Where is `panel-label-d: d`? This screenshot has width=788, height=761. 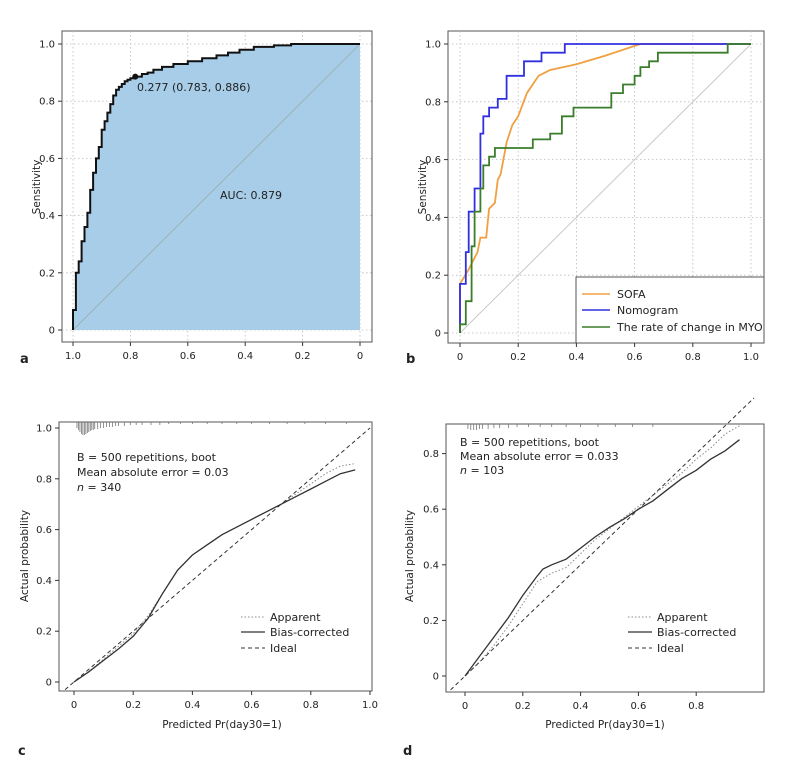
panel-label-d: d is located at coordinates (407, 751).